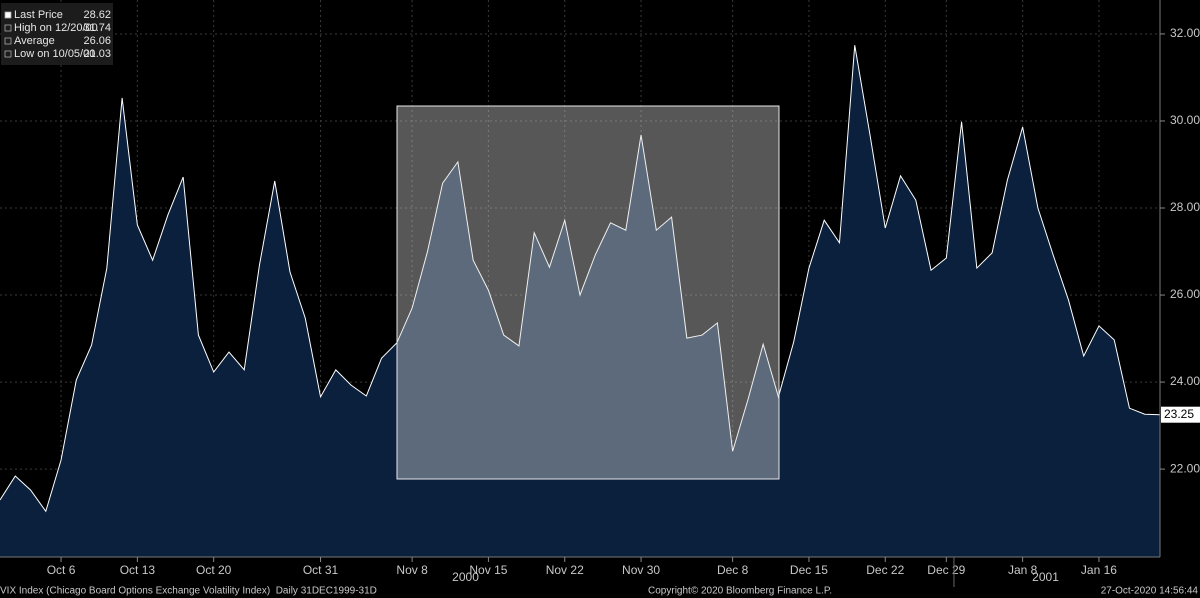 This screenshot has width=1200, height=598. I want to click on legend-label: Low on 10/05/00, so click(54, 54).